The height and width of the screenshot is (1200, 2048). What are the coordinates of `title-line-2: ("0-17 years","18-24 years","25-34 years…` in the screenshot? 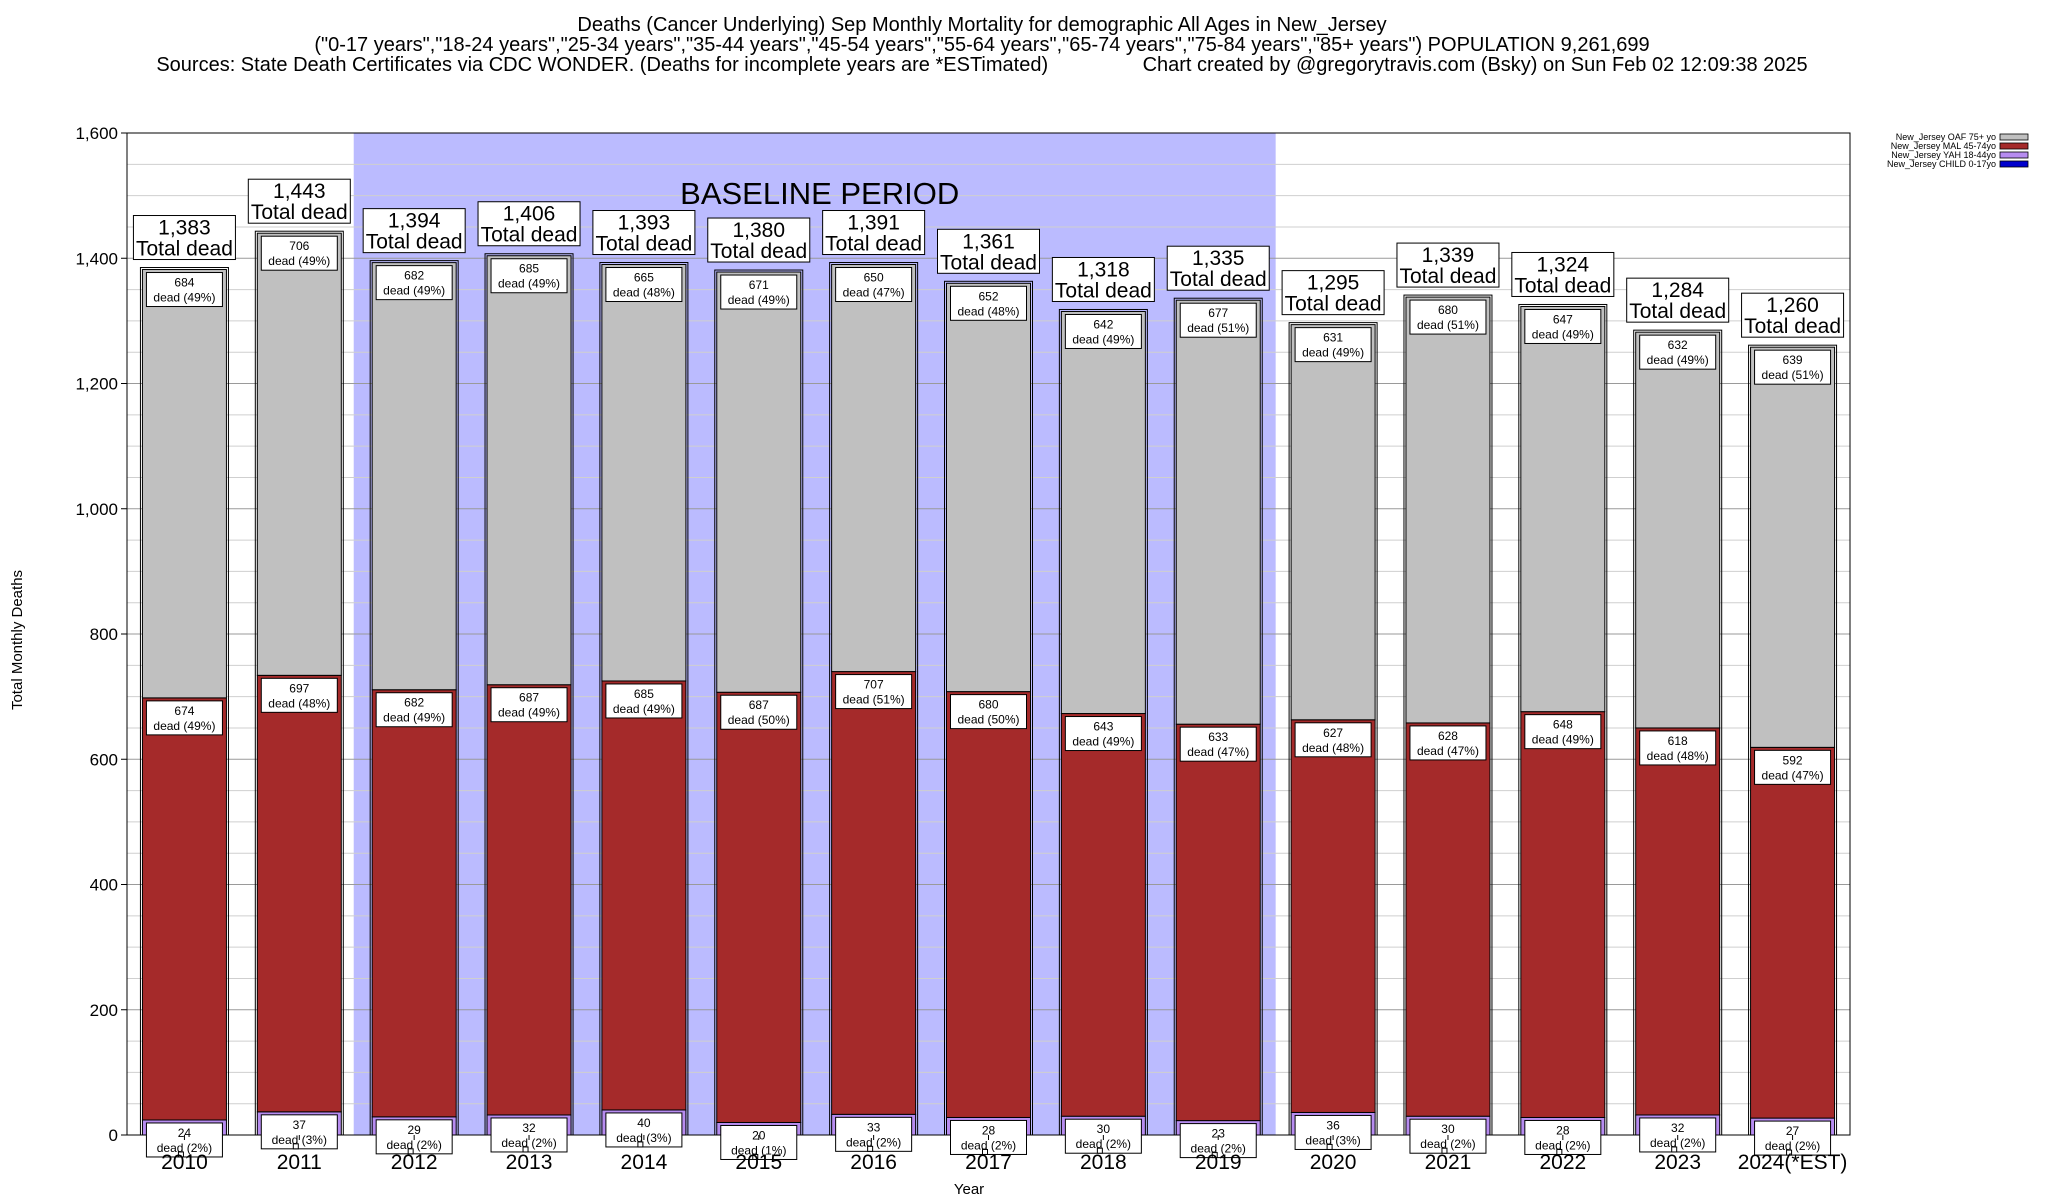 It's located at (981, 45).